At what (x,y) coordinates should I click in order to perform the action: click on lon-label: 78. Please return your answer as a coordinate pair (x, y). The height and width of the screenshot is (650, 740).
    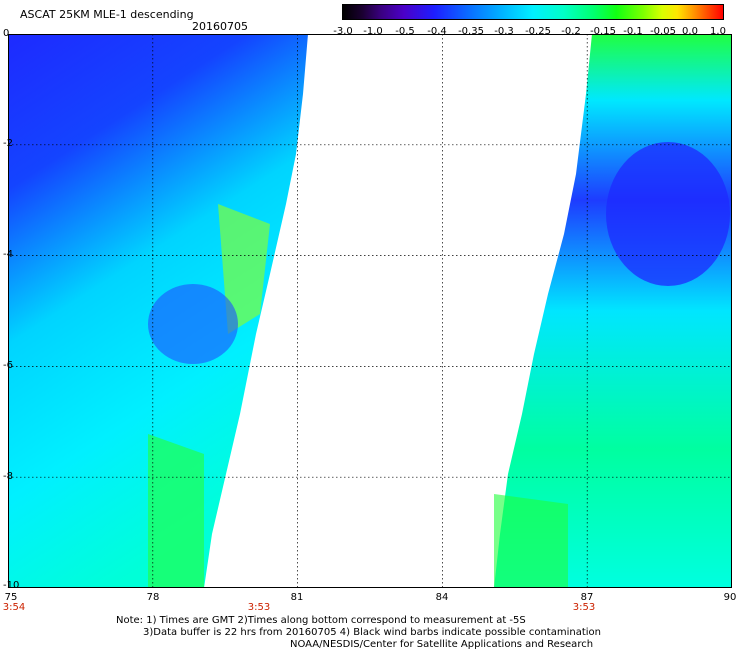
    Looking at the image, I should click on (153, 597).